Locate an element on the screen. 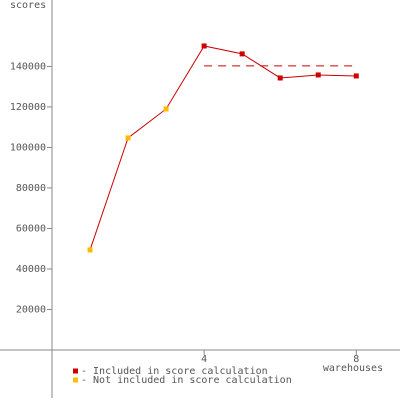  legend-label: - Not included in score calculation is located at coordinates (186, 380).